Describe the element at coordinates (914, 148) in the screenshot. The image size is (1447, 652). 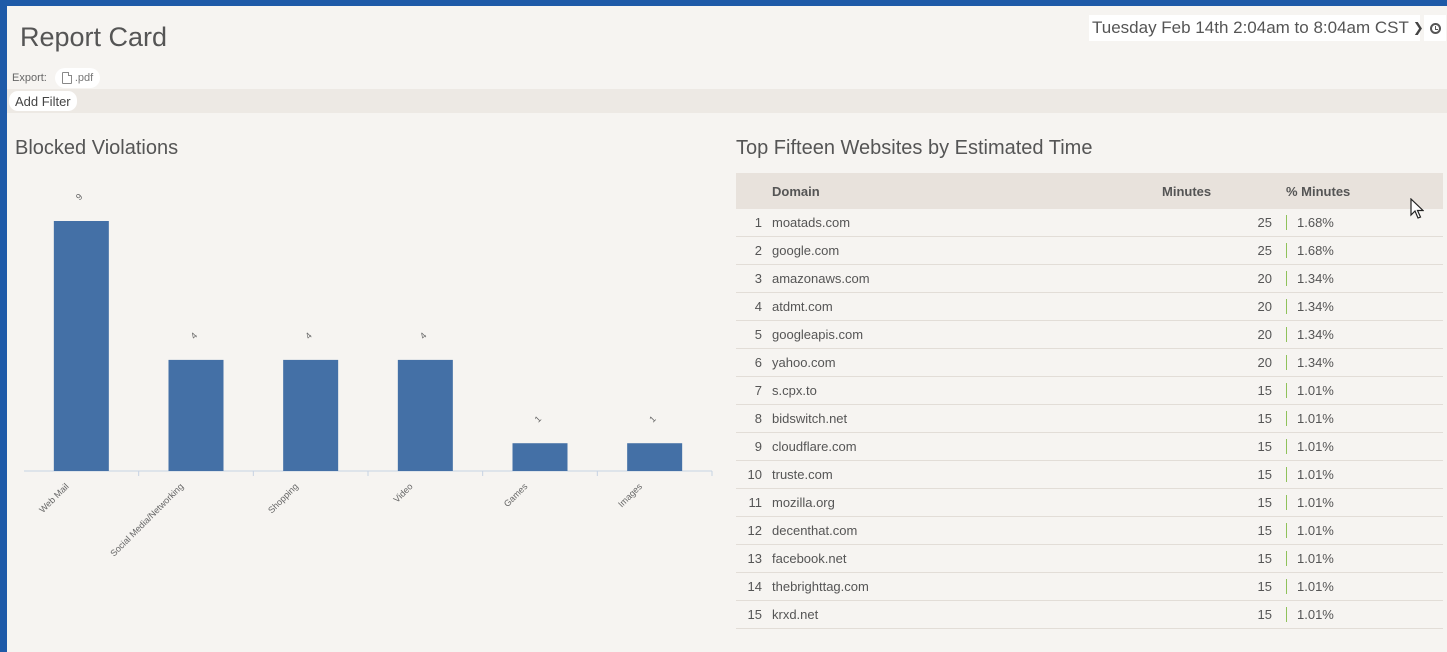
I see `table-title: Top Fifteen Websites by Estimated Time` at that location.